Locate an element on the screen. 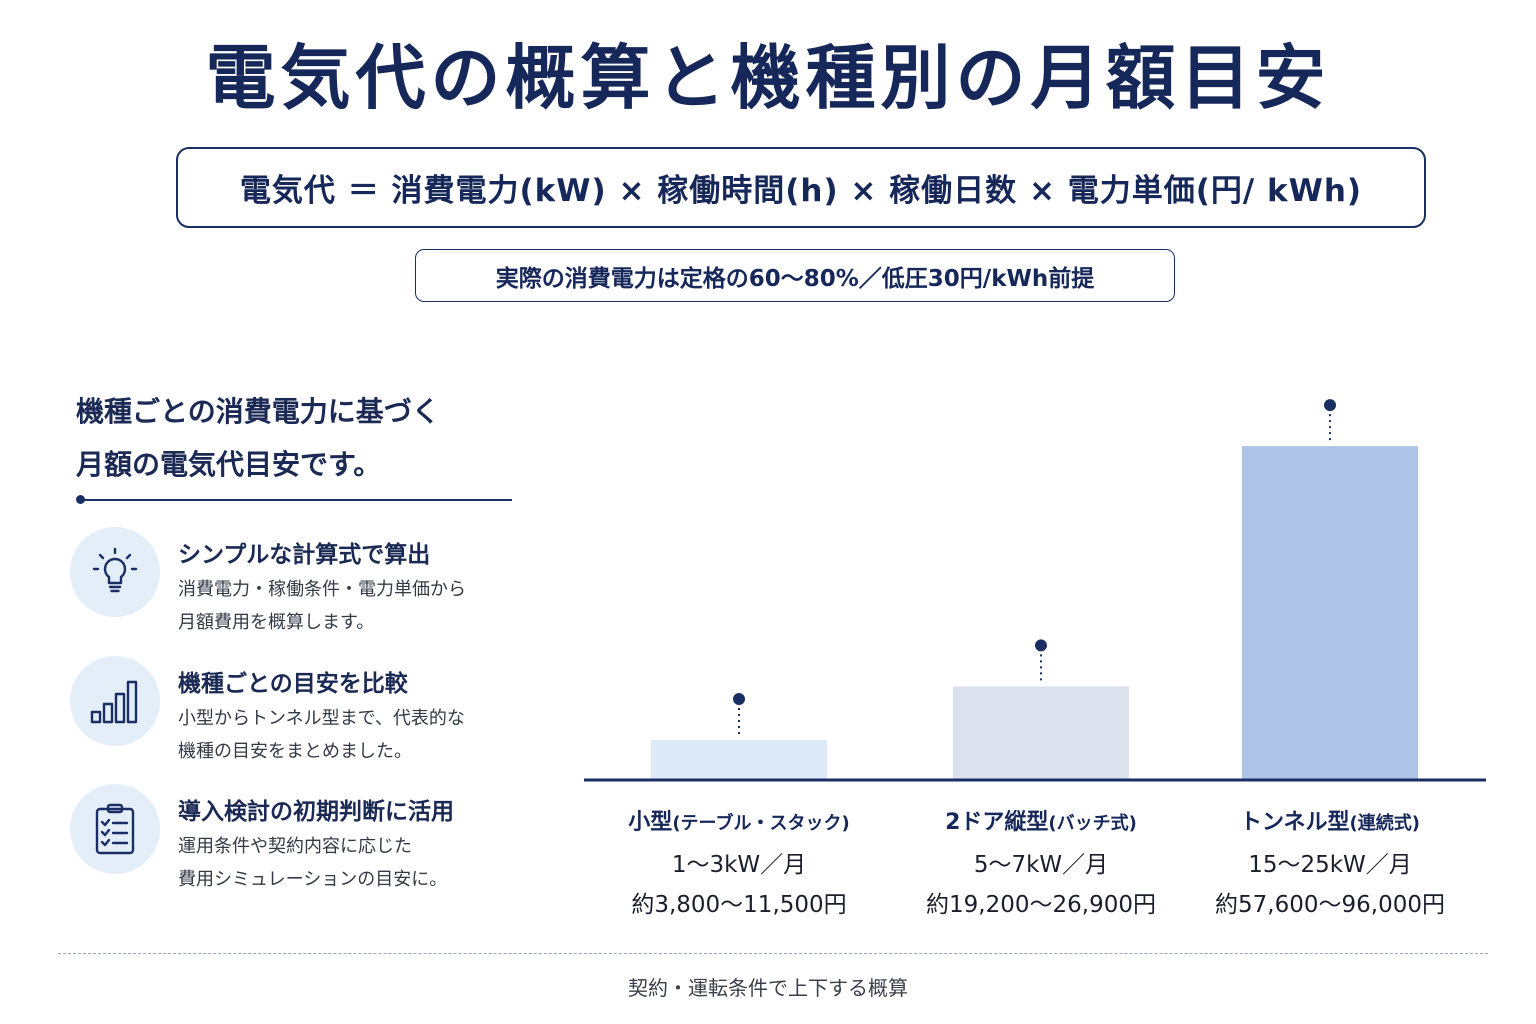 The height and width of the screenshot is (1024, 1536). feature-title: シンプルな計算式で算出 is located at coordinates (304, 555).